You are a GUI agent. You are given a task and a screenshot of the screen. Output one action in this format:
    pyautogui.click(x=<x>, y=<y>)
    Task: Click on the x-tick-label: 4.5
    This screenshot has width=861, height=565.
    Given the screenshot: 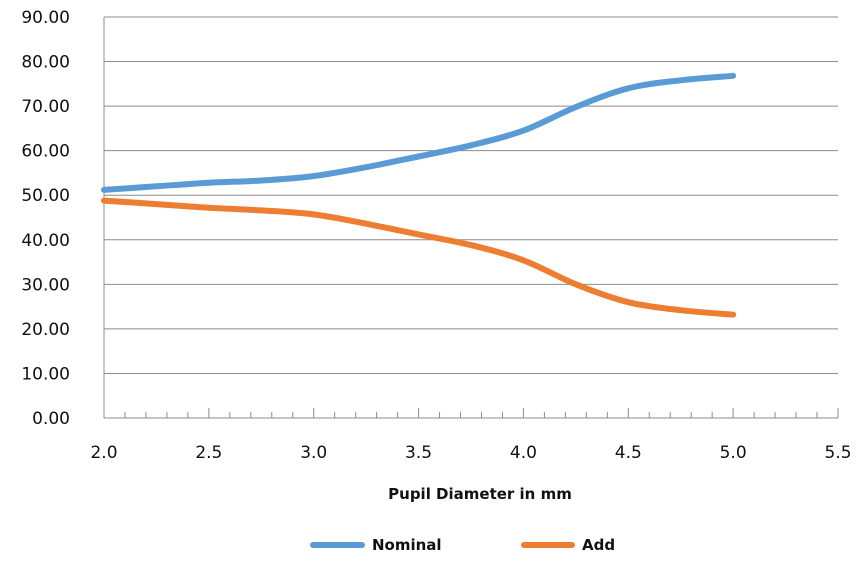 What is the action you would take?
    pyautogui.click(x=628, y=453)
    